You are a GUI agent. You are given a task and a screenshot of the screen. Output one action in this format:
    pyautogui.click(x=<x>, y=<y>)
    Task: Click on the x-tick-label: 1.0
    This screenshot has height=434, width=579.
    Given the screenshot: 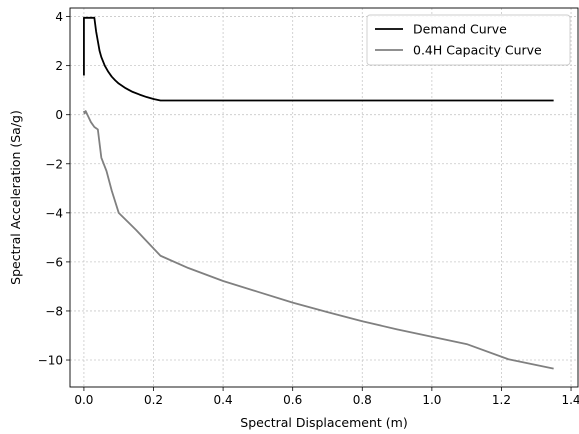 What is the action you would take?
    pyautogui.click(x=431, y=400)
    